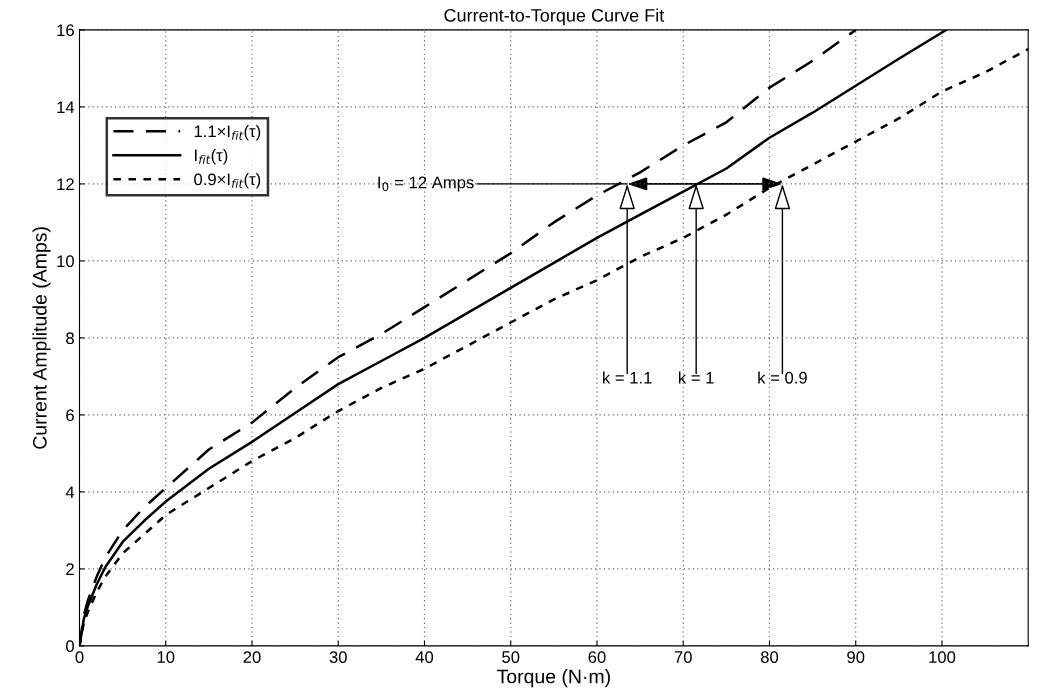 The width and height of the screenshot is (1046, 696). I want to click on y-tick-label: 0, so click(70, 646).